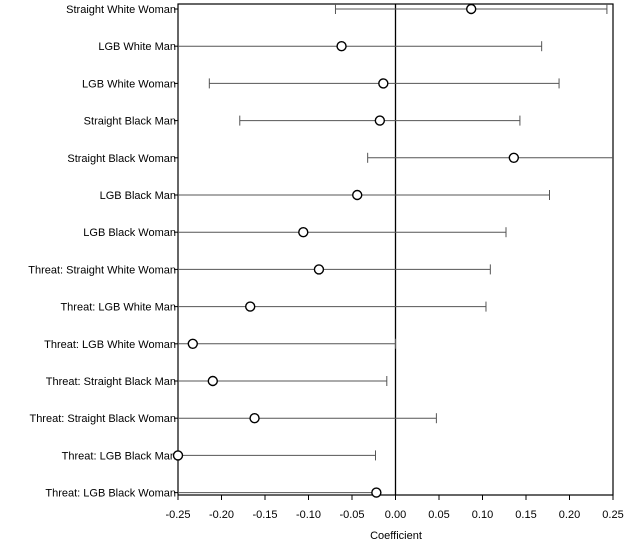 This screenshot has height=545, width=635. Describe the element at coordinates (102, 419) in the screenshot. I see `category-label: Threat: Straight Black Woman` at that location.